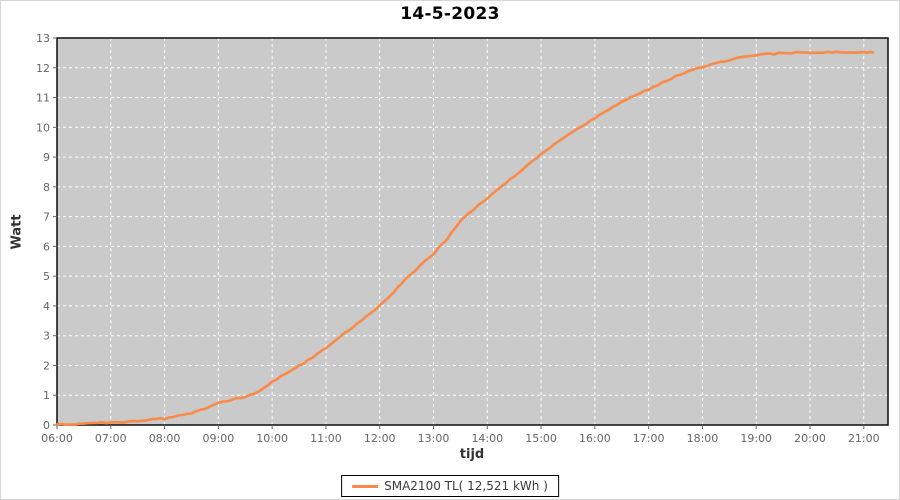  Describe the element at coordinates (43, 38) in the screenshot. I see `y-tick-label: 13` at that location.